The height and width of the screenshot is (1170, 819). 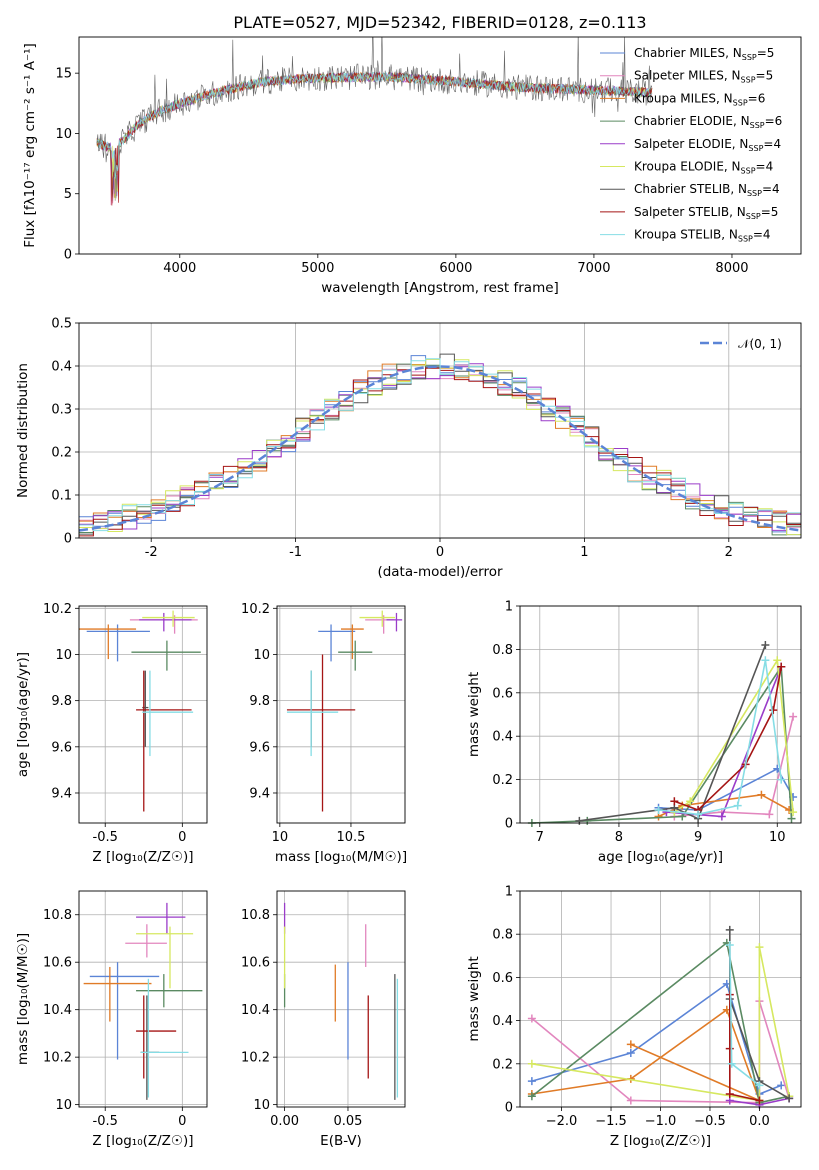 What do you see at coordinates (284, 1121) in the screenshot?
I see `x-tick-label: 0.00` at bounding box center [284, 1121].